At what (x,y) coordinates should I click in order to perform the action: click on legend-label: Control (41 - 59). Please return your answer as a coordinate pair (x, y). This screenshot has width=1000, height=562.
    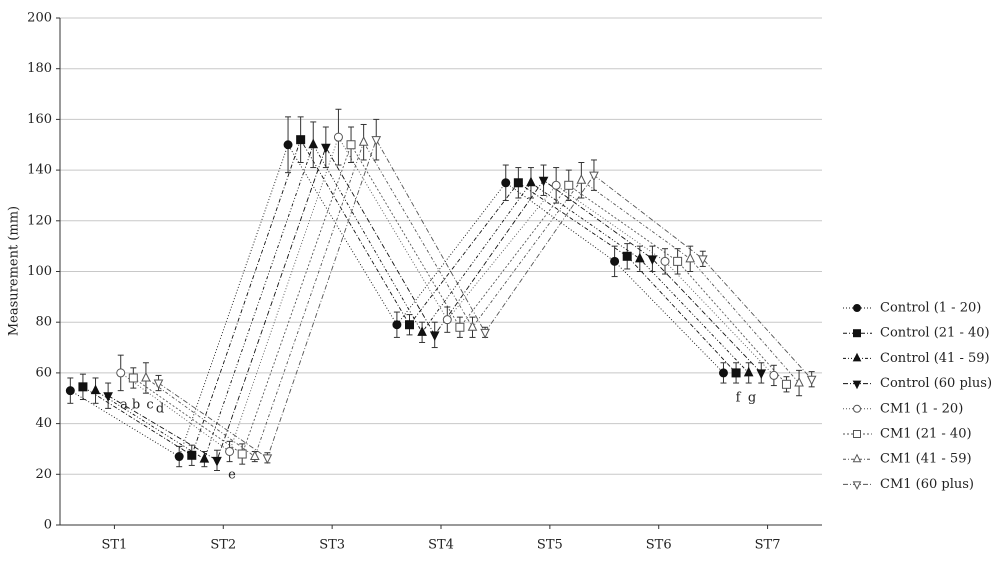
    Looking at the image, I should click on (935, 358).